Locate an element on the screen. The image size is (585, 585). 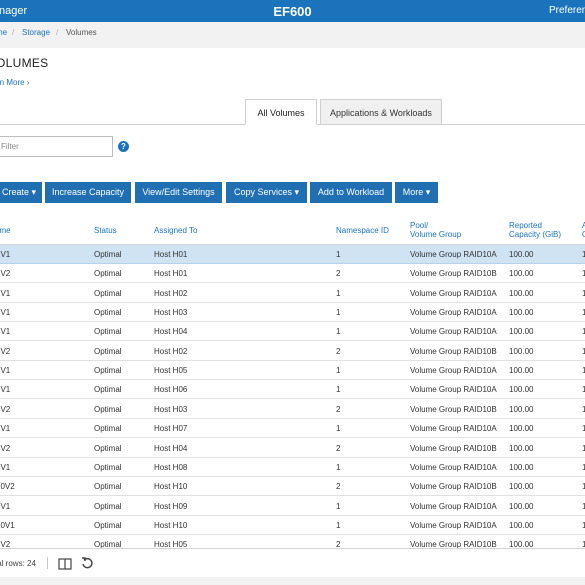
cell-volume-name: 6V1 is located at coordinates (5, 390).